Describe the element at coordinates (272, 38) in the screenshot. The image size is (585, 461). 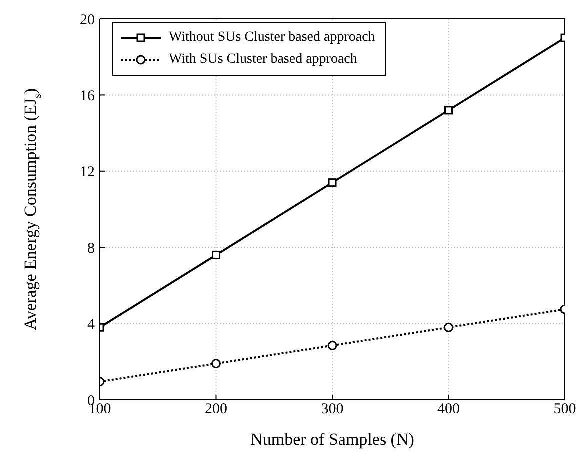
I see `legend-label: Without SUs Cluster based approach` at that location.